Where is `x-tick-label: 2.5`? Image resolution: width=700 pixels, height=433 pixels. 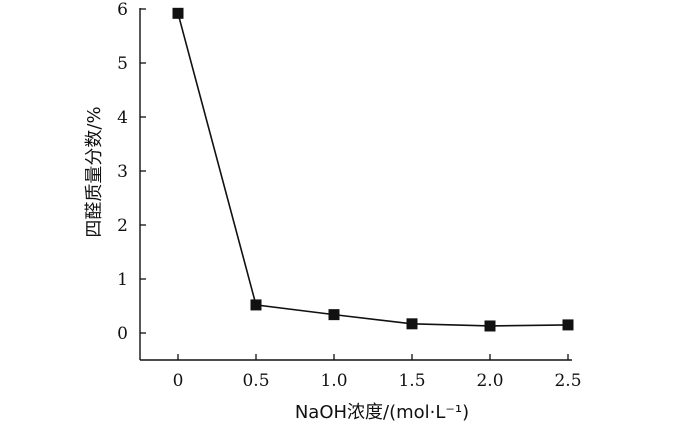 x-tick-label: 2.5 is located at coordinates (567, 381).